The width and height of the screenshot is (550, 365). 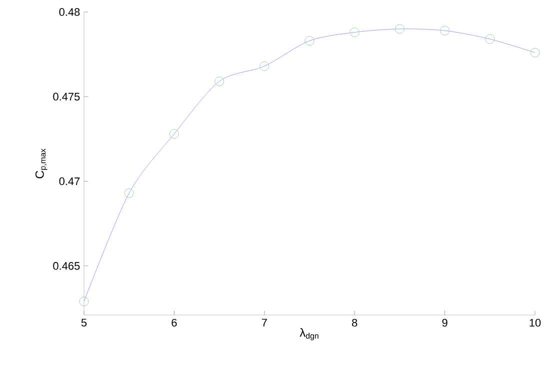 What do you see at coordinates (41, 163) in the screenshot?
I see `y-axis-title: C$_{p,max}$` at bounding box center [41, 163].